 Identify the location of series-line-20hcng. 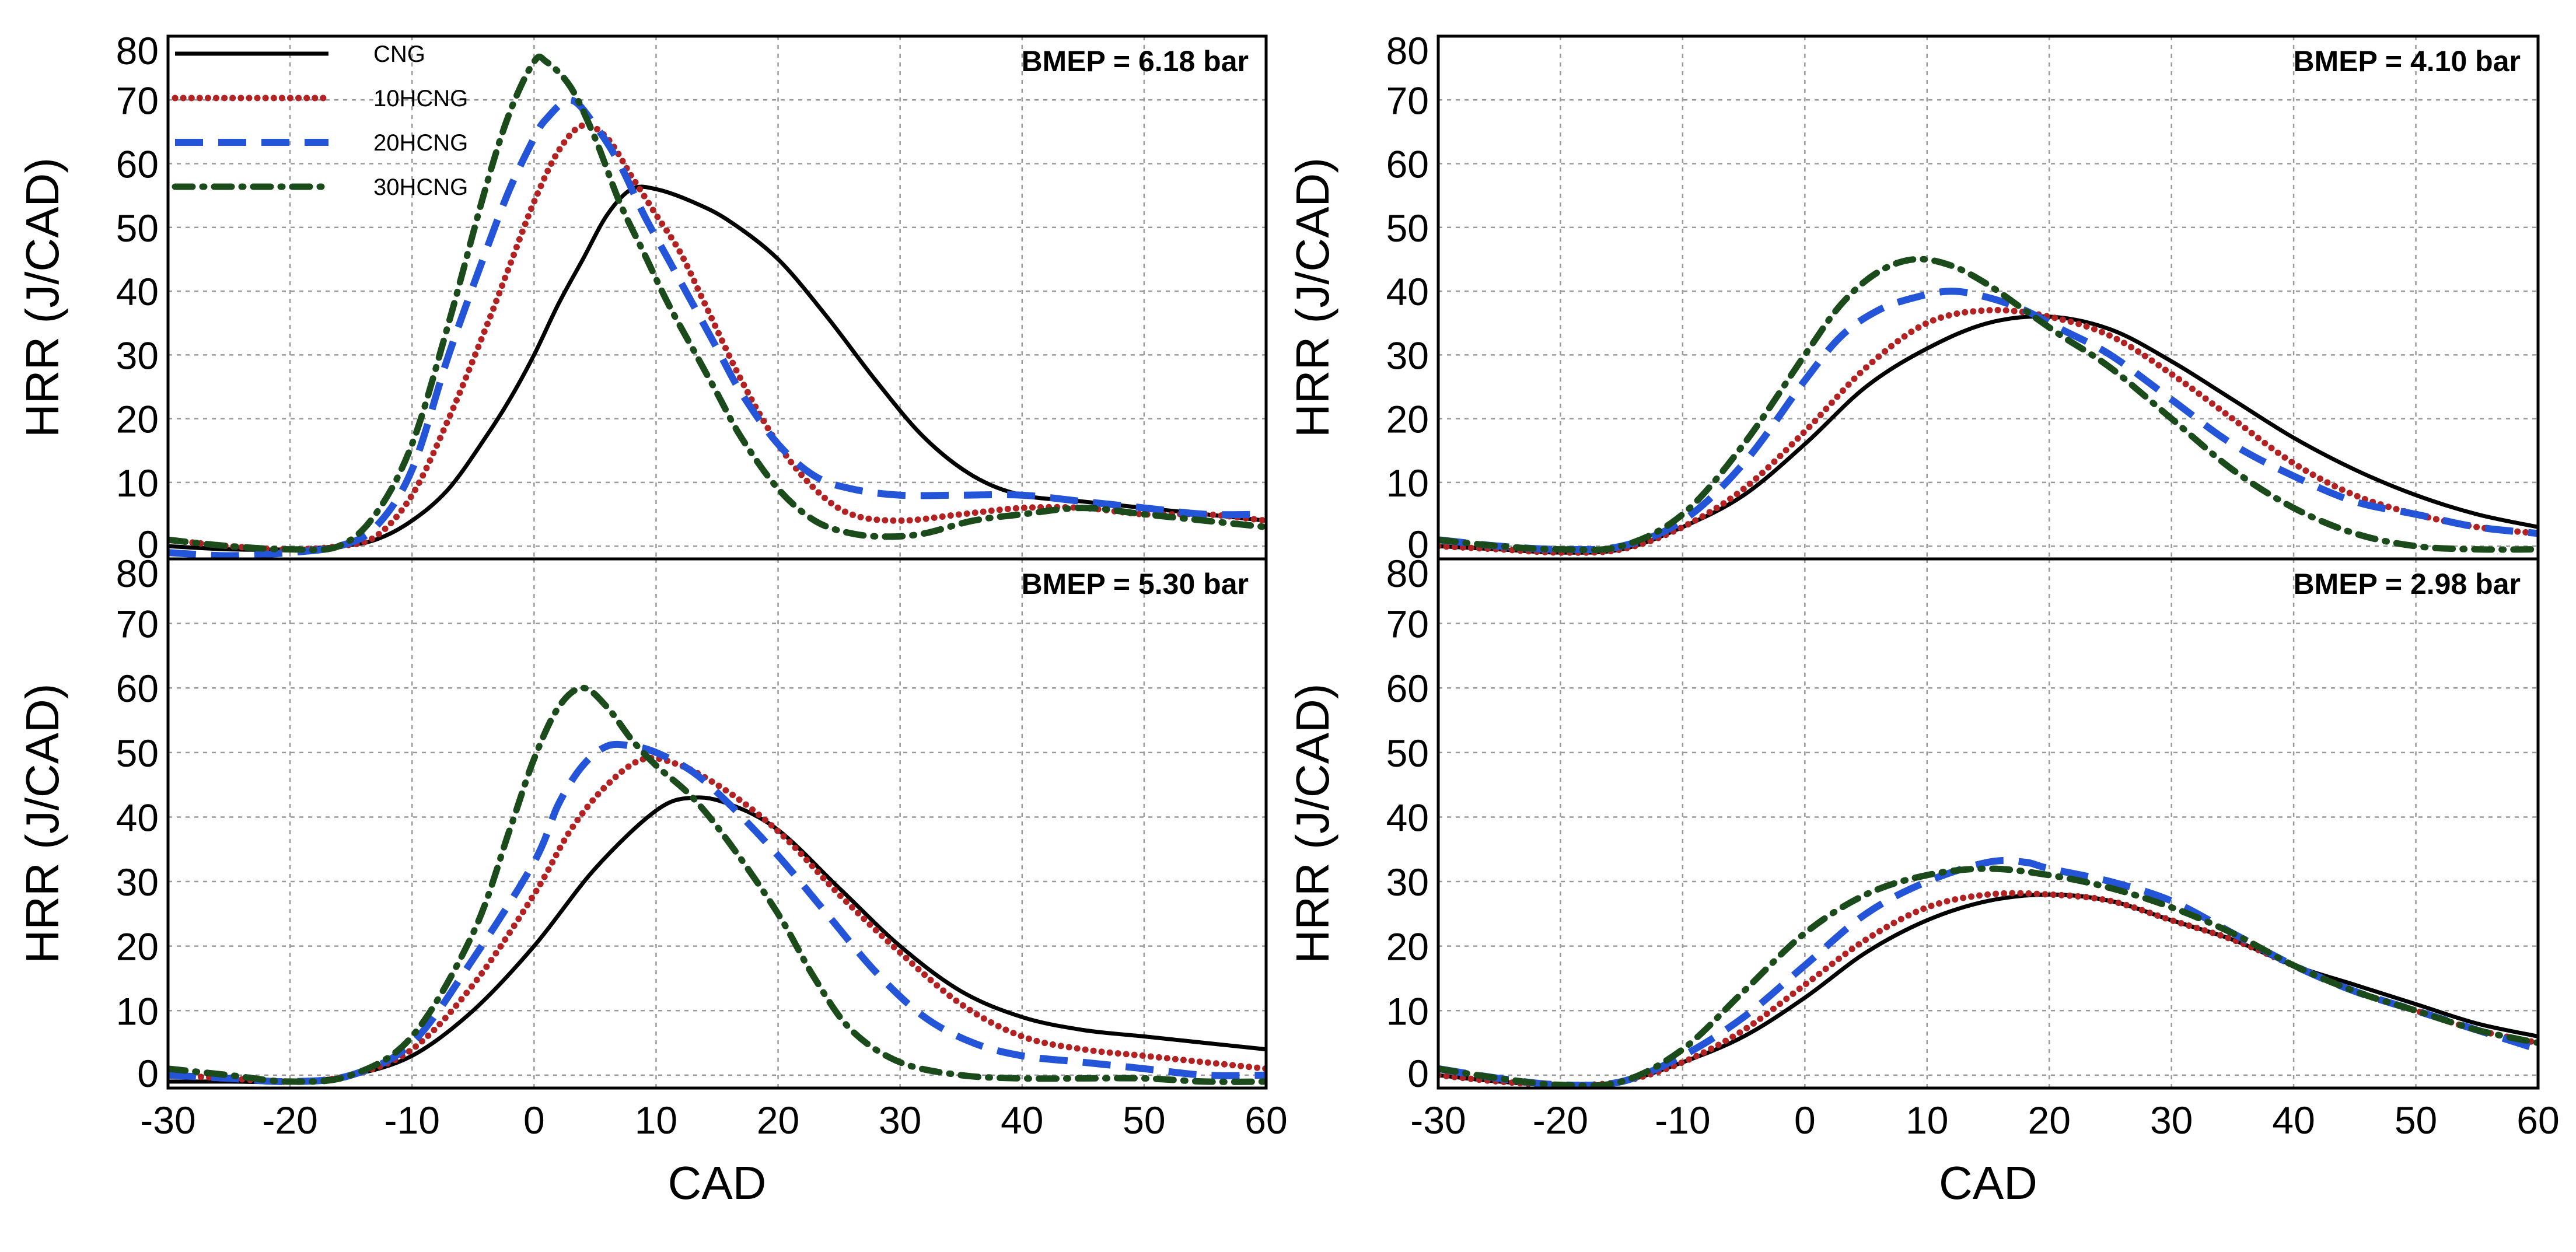
(1988, 421).